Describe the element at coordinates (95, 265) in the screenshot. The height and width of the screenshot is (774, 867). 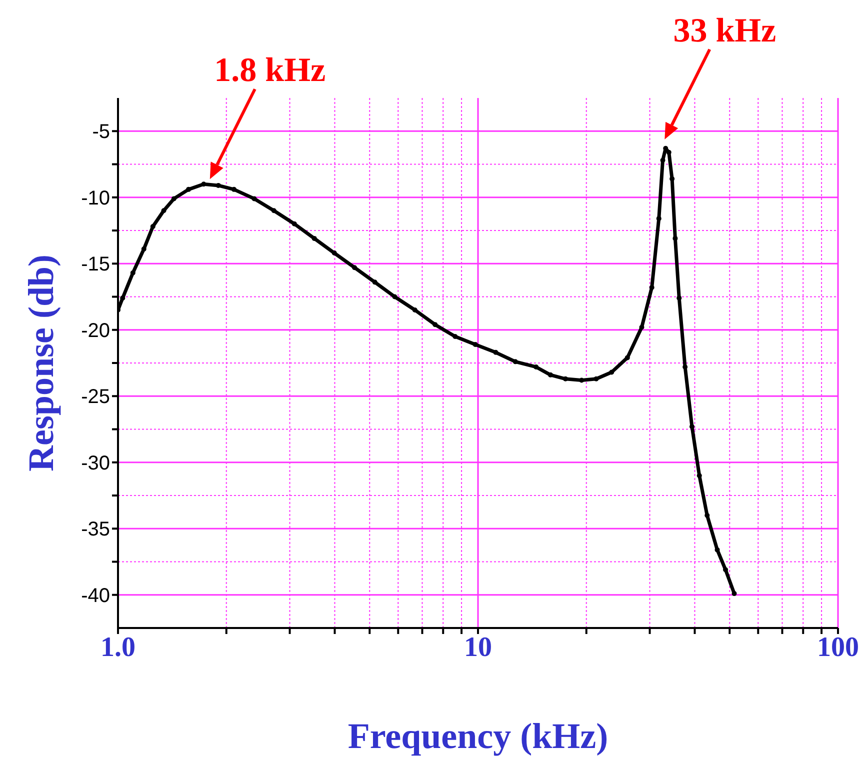
I see `y-tick-label: -15` at that location.